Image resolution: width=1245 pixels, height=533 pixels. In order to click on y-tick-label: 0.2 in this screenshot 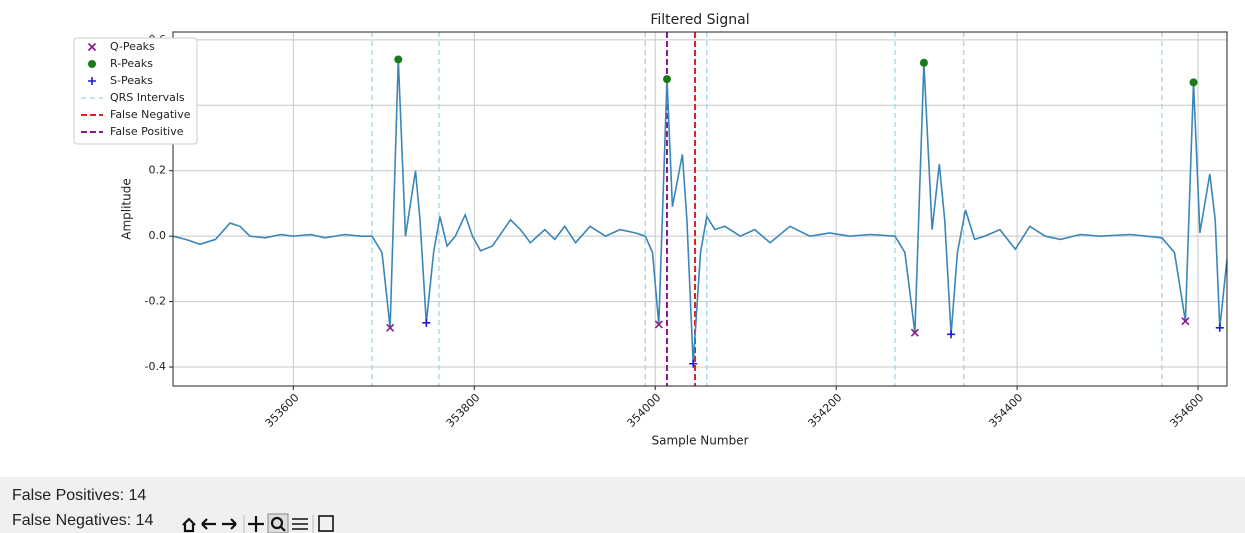, I will do `click(158, 170)`.